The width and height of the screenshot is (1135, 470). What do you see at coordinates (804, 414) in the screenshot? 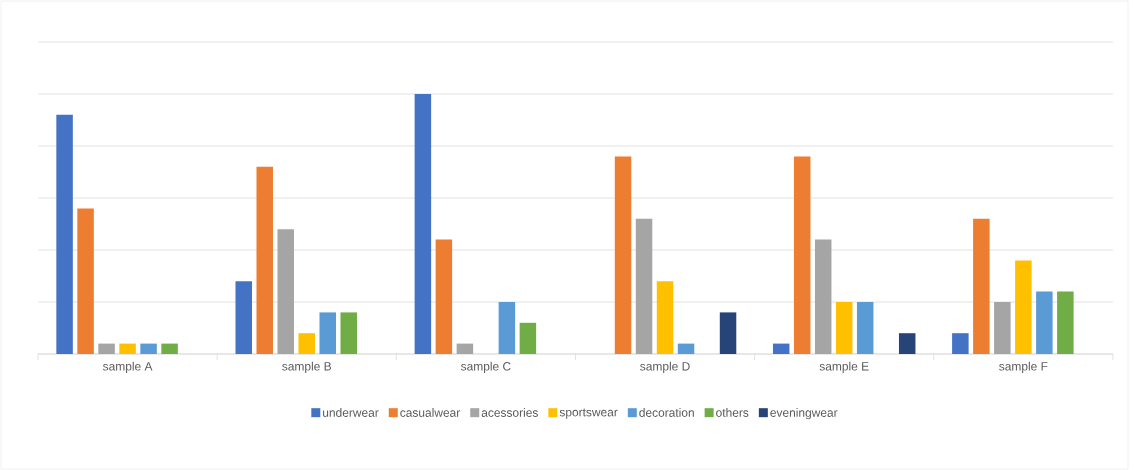
I see `legend-label: eveningwear` at bounding box center [804, 414].